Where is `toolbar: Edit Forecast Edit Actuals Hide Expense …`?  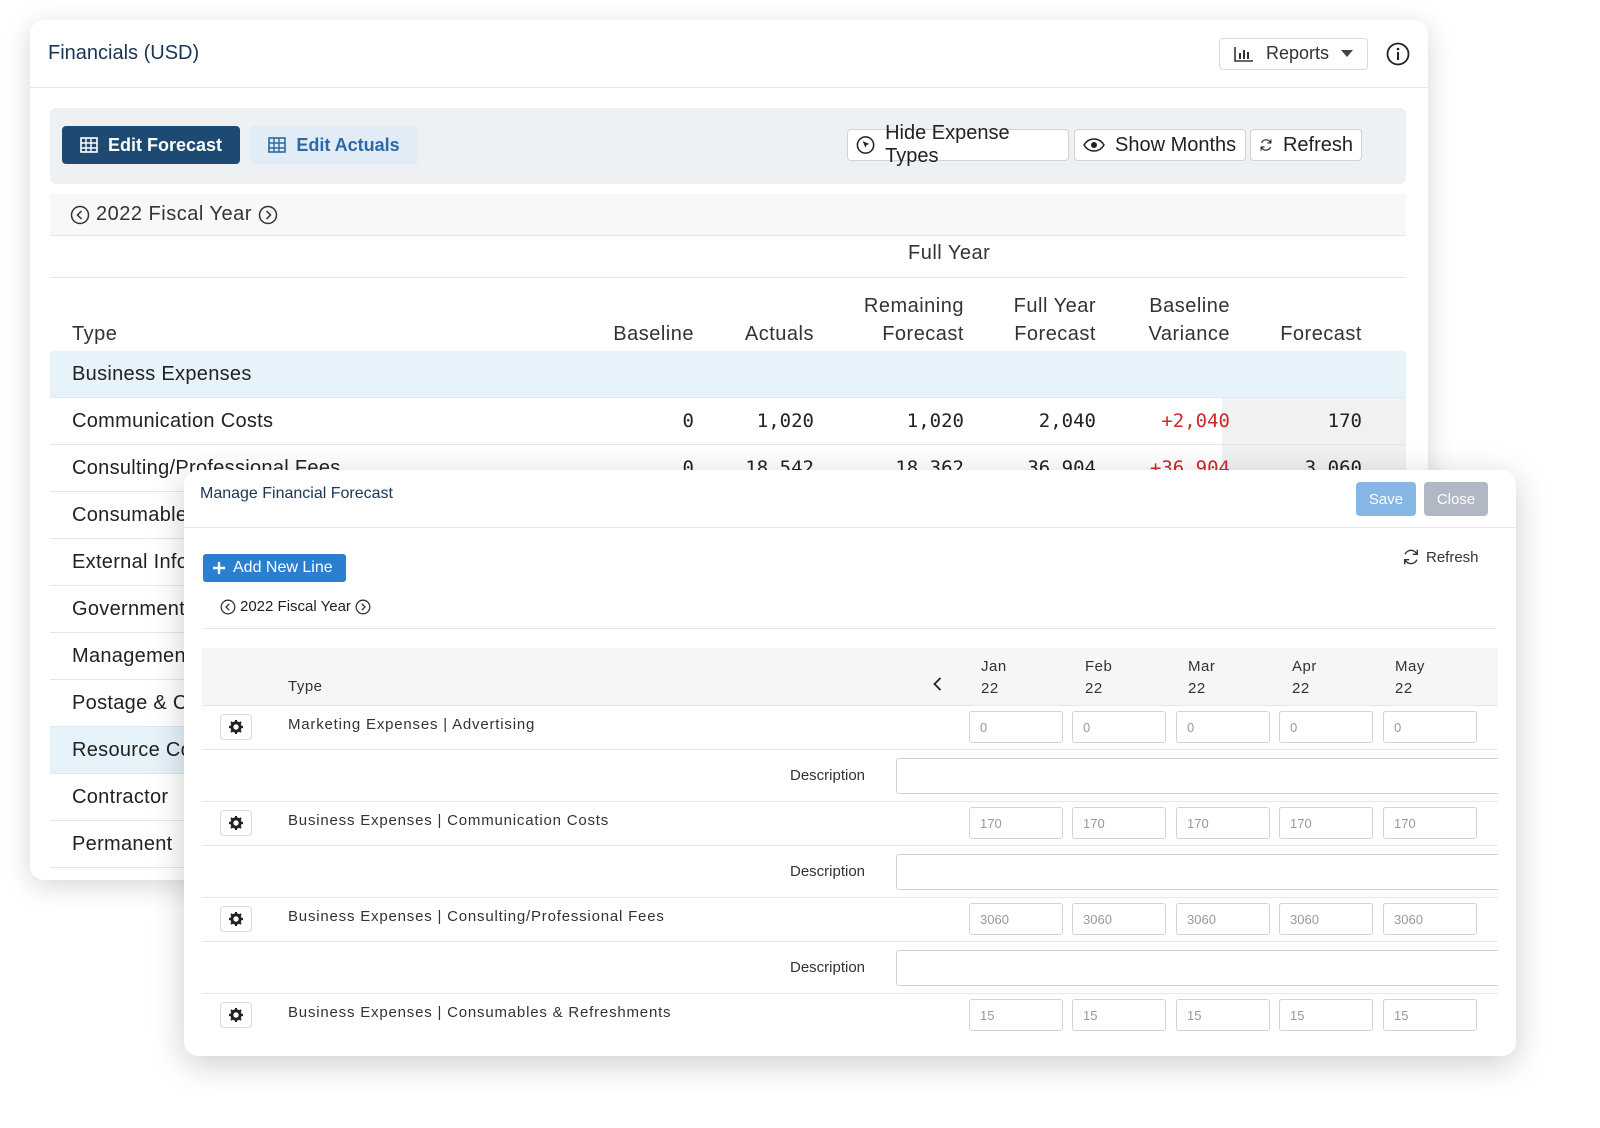 toolbar: Edit Forecast Edit Actuals Hide Expense … is located at coordinates (728, 146).